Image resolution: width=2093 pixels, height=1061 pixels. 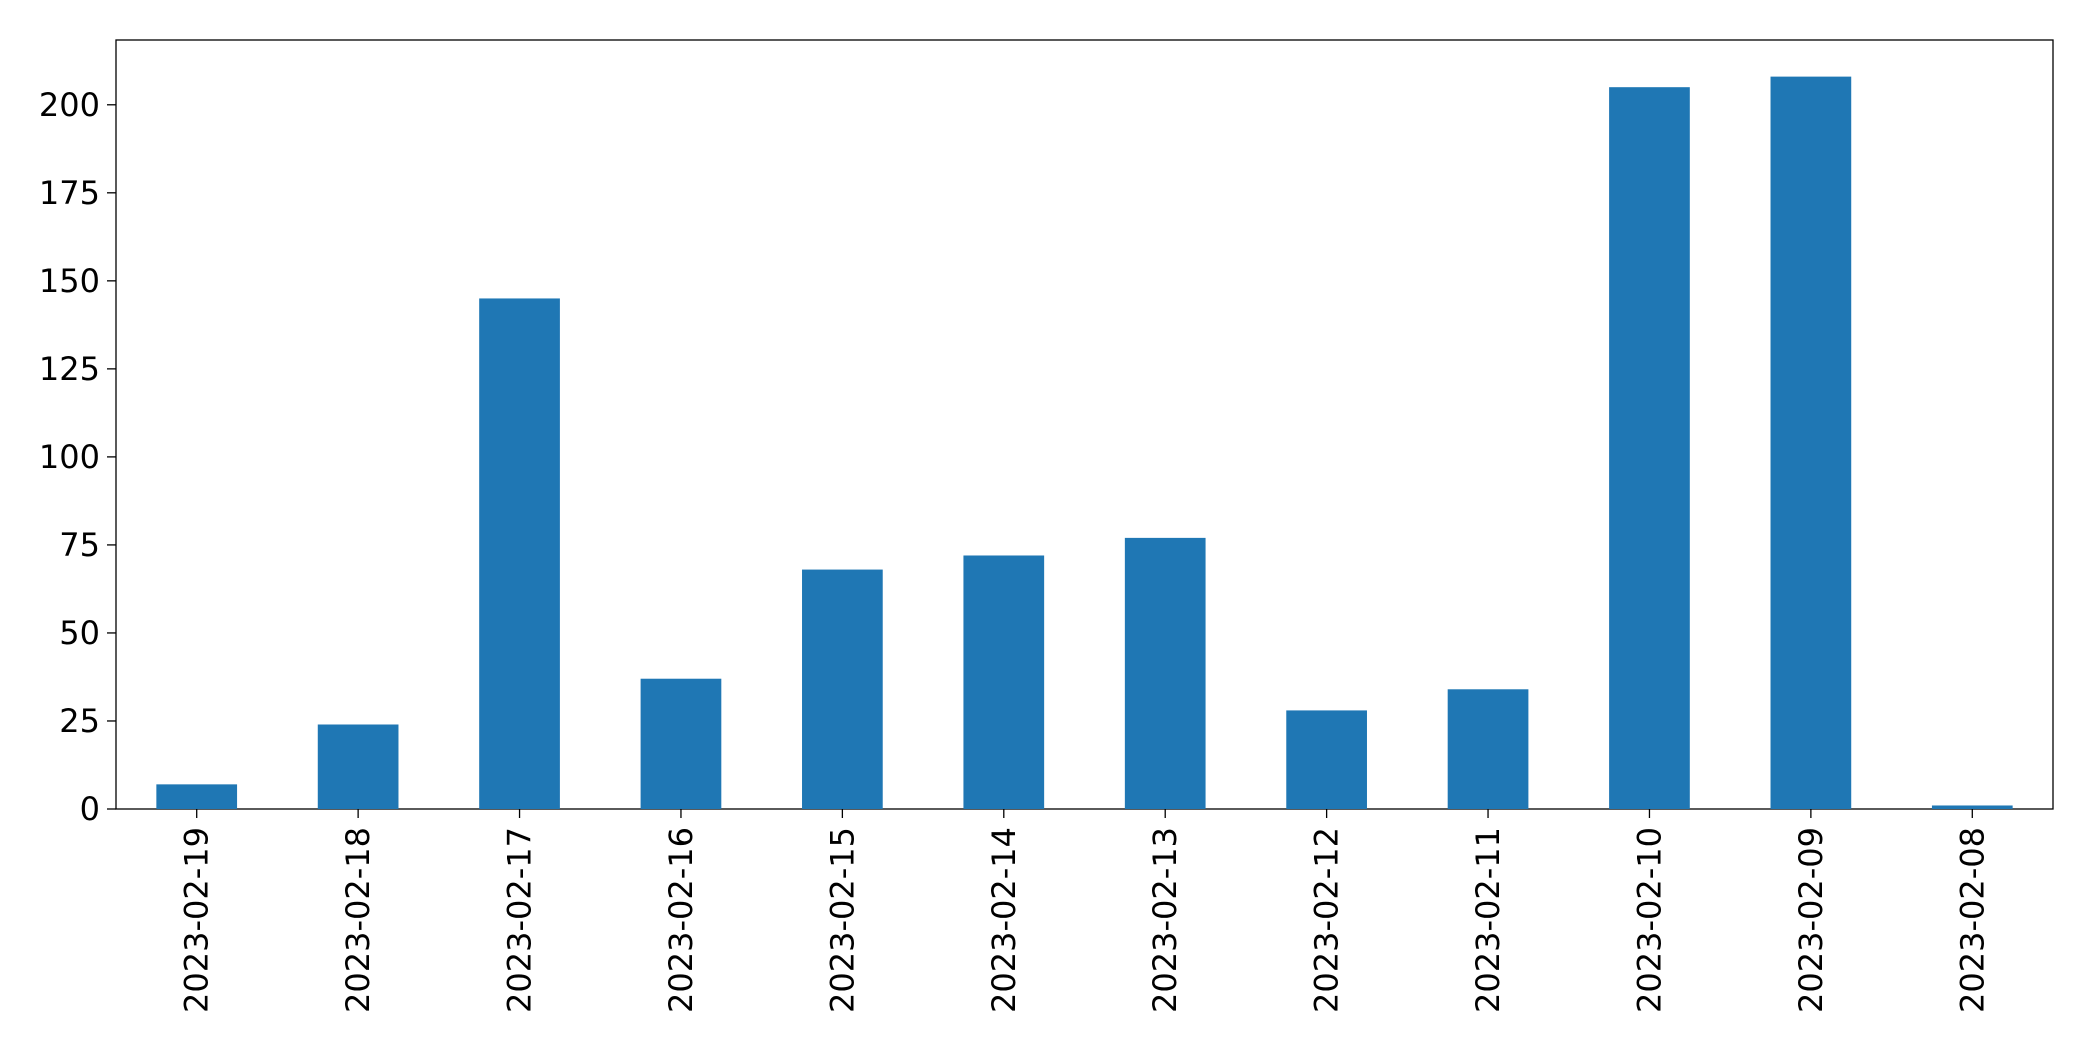 I want to click on x-tick-label: 2023-02-19, so click(x=197, y=920).